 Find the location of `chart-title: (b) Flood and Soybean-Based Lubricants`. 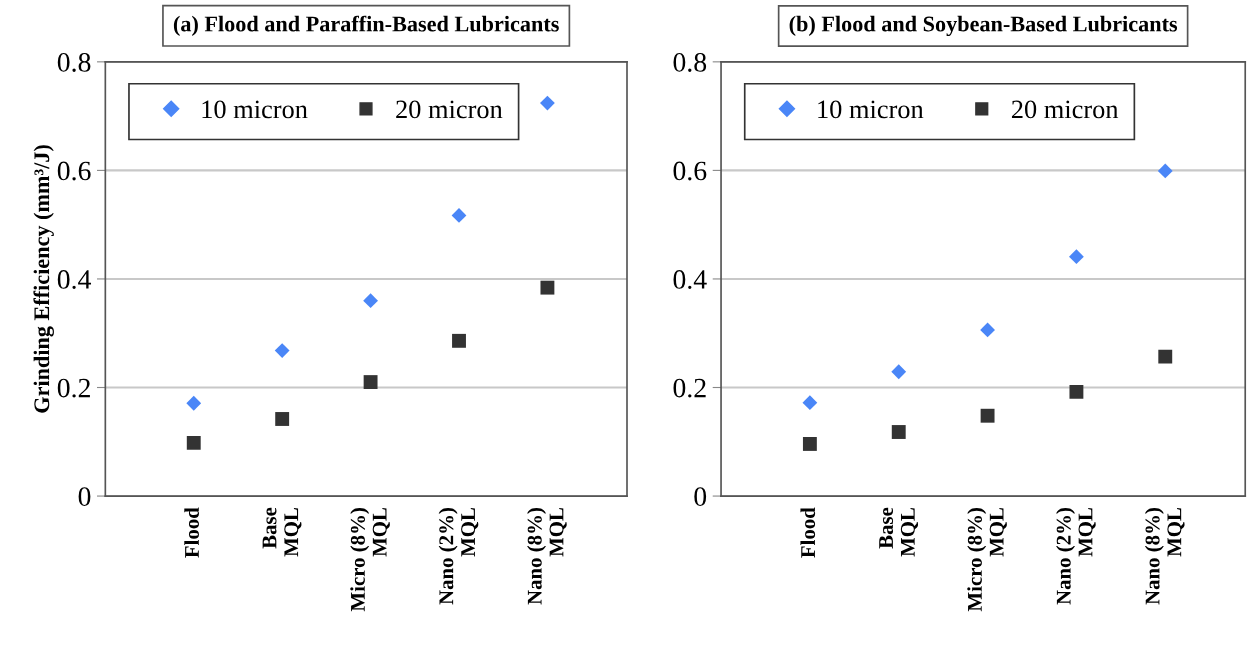

chart-title: (b) Flood and Soybean-Based Lubricants is located at coordinates (983, 26).